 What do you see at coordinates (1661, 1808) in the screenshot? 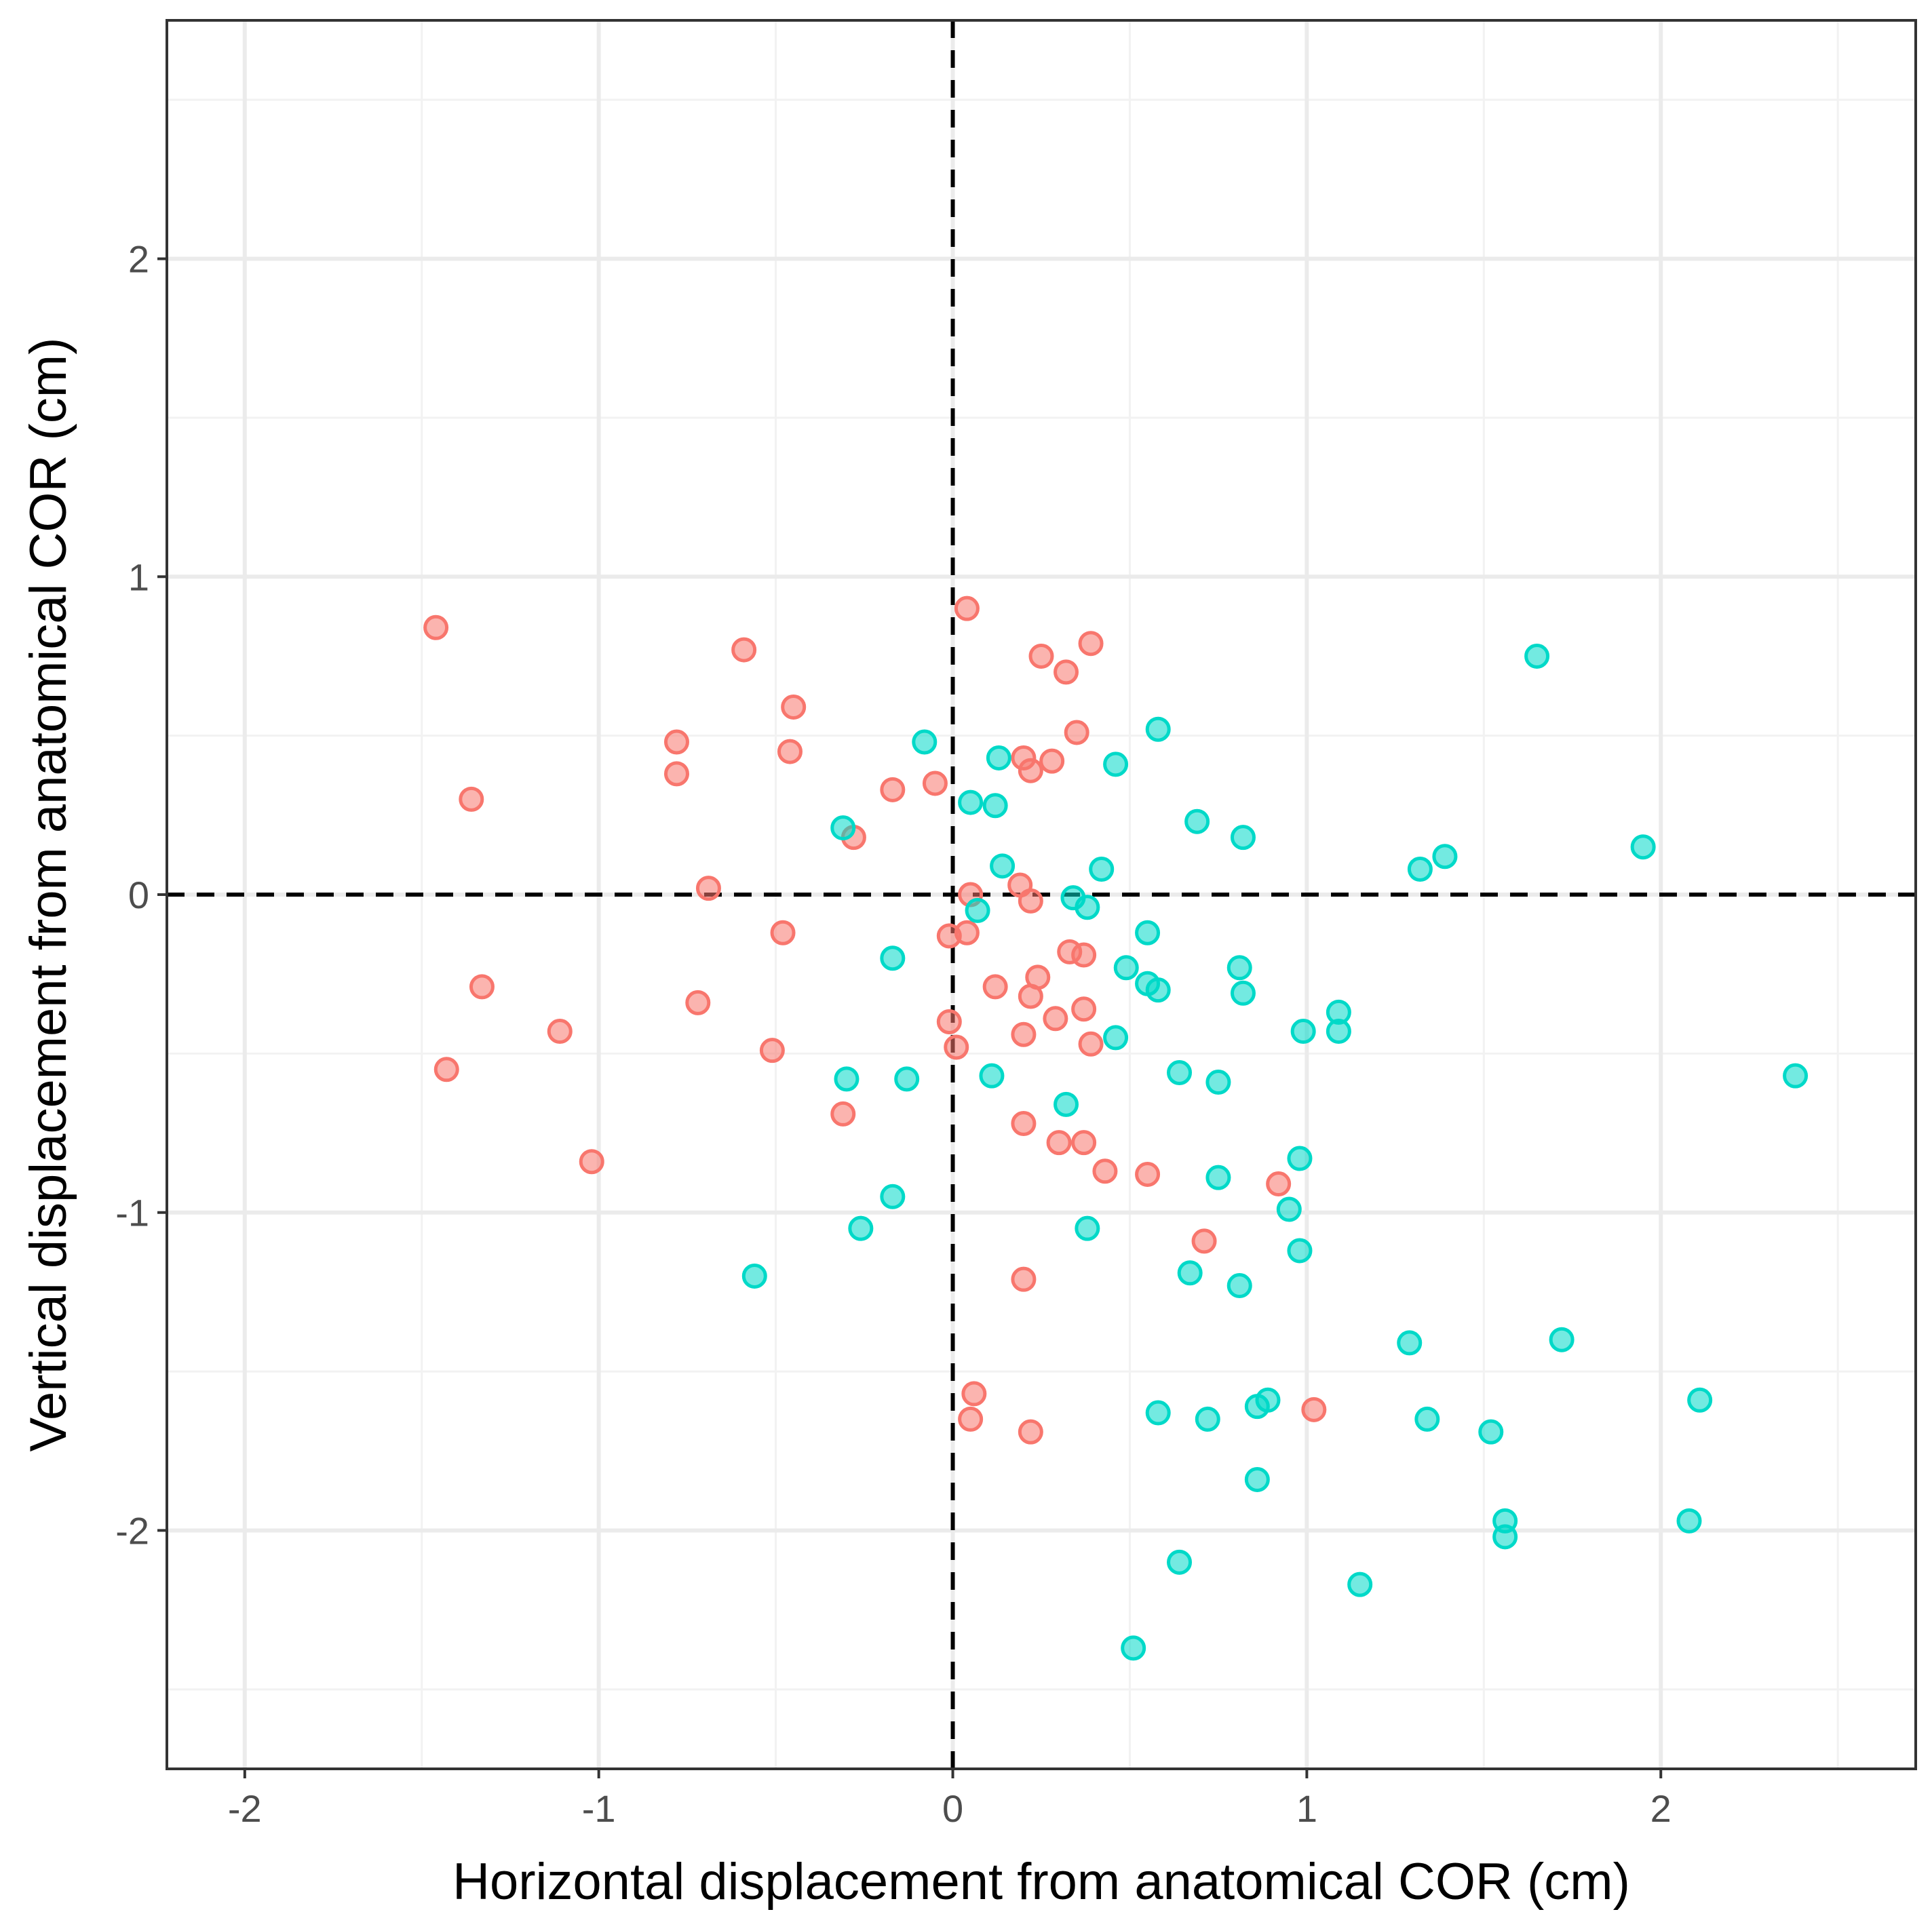
I see `x-tick-label: 2` at bounding box center [1661, 1808].